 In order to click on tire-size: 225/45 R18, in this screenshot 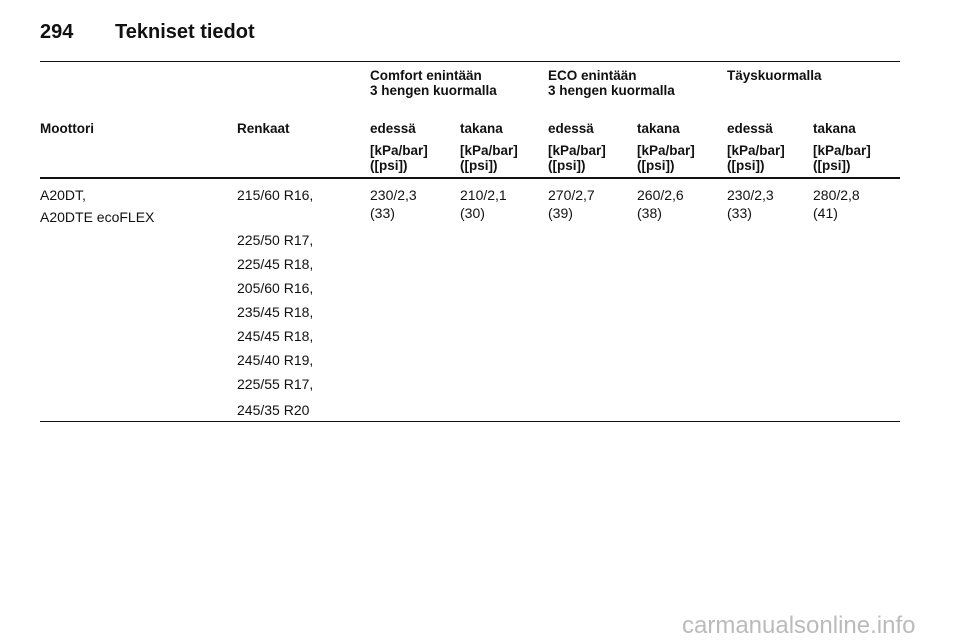, I will do `click(275, 264)`.